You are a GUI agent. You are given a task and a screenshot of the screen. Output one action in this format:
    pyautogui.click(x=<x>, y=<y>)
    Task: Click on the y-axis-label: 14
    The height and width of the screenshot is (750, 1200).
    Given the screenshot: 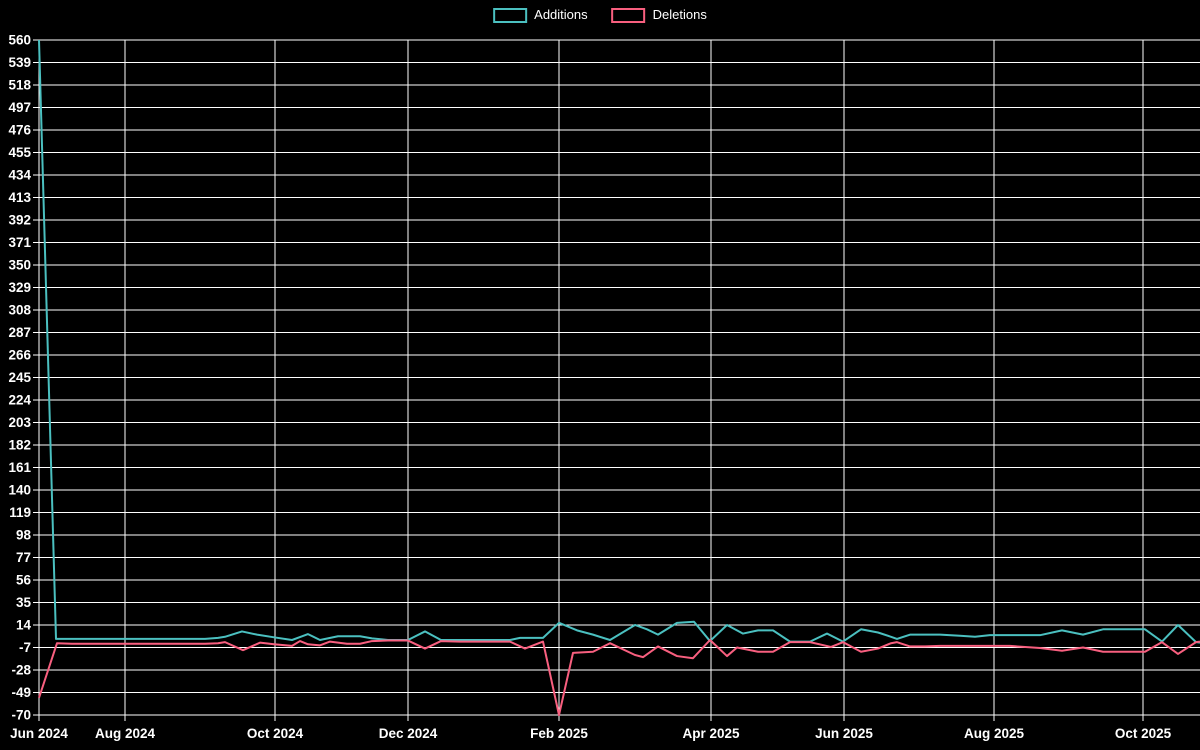 What is the action you would take?
    pyautogui.click(x=24, y=625)
    